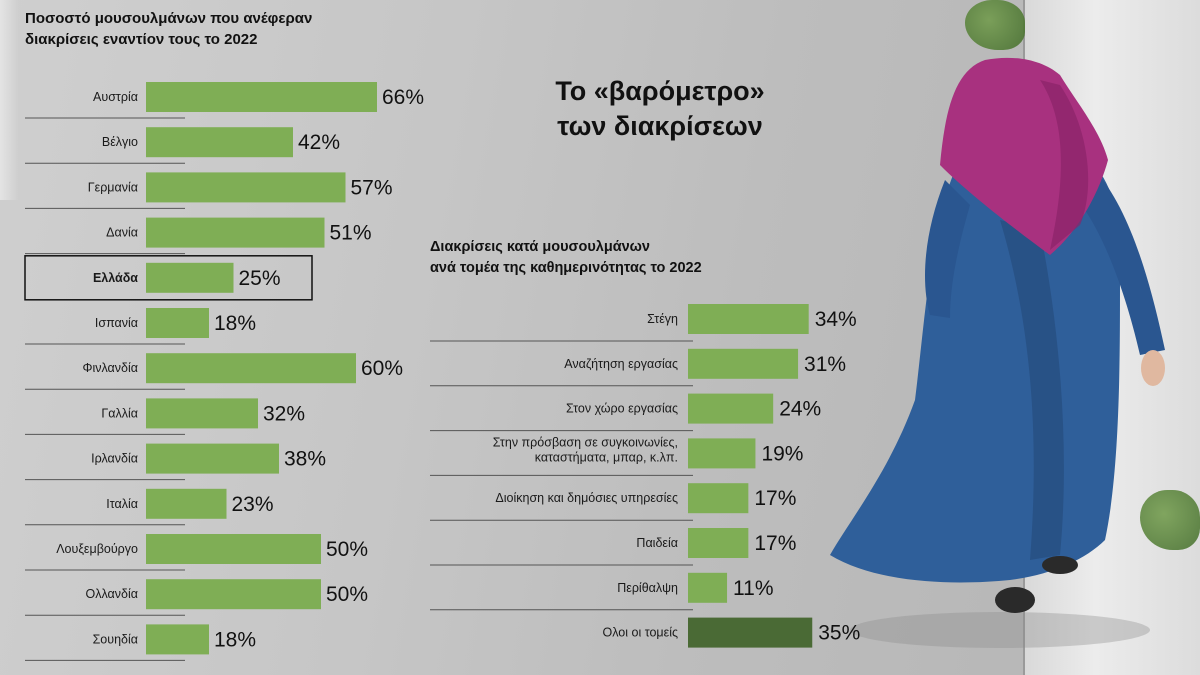 This screenshot has width=1200, height=675. What do you see at coordinates (319, 142) in the screenshot?
I see `value-label: 42%` at bounding box center [319, 142].